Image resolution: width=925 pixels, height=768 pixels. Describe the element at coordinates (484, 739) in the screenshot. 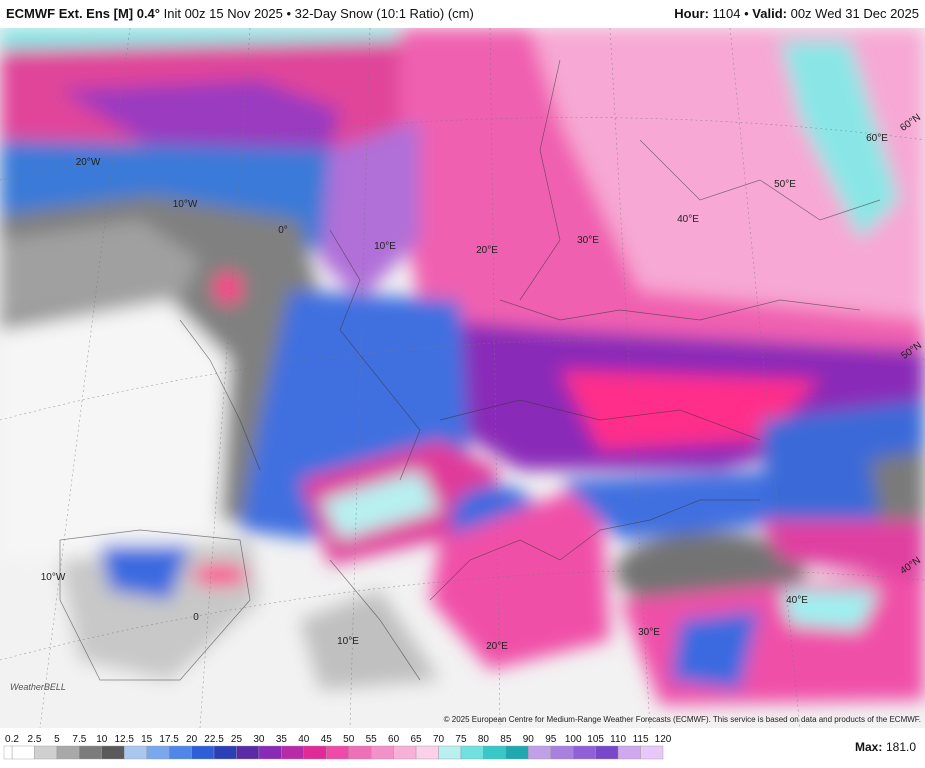

I see `colorbar-tick: 80` at that location.